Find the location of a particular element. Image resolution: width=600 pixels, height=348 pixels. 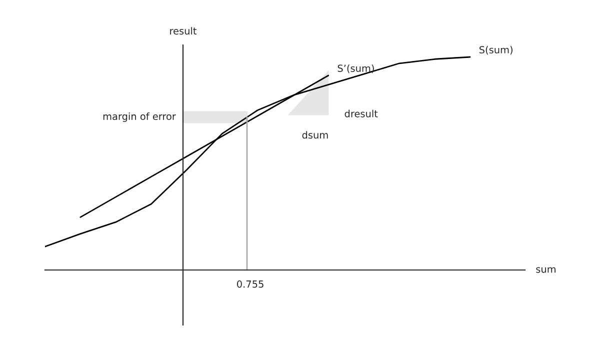

y-axis-title: result is located at coordinates (183, 31).